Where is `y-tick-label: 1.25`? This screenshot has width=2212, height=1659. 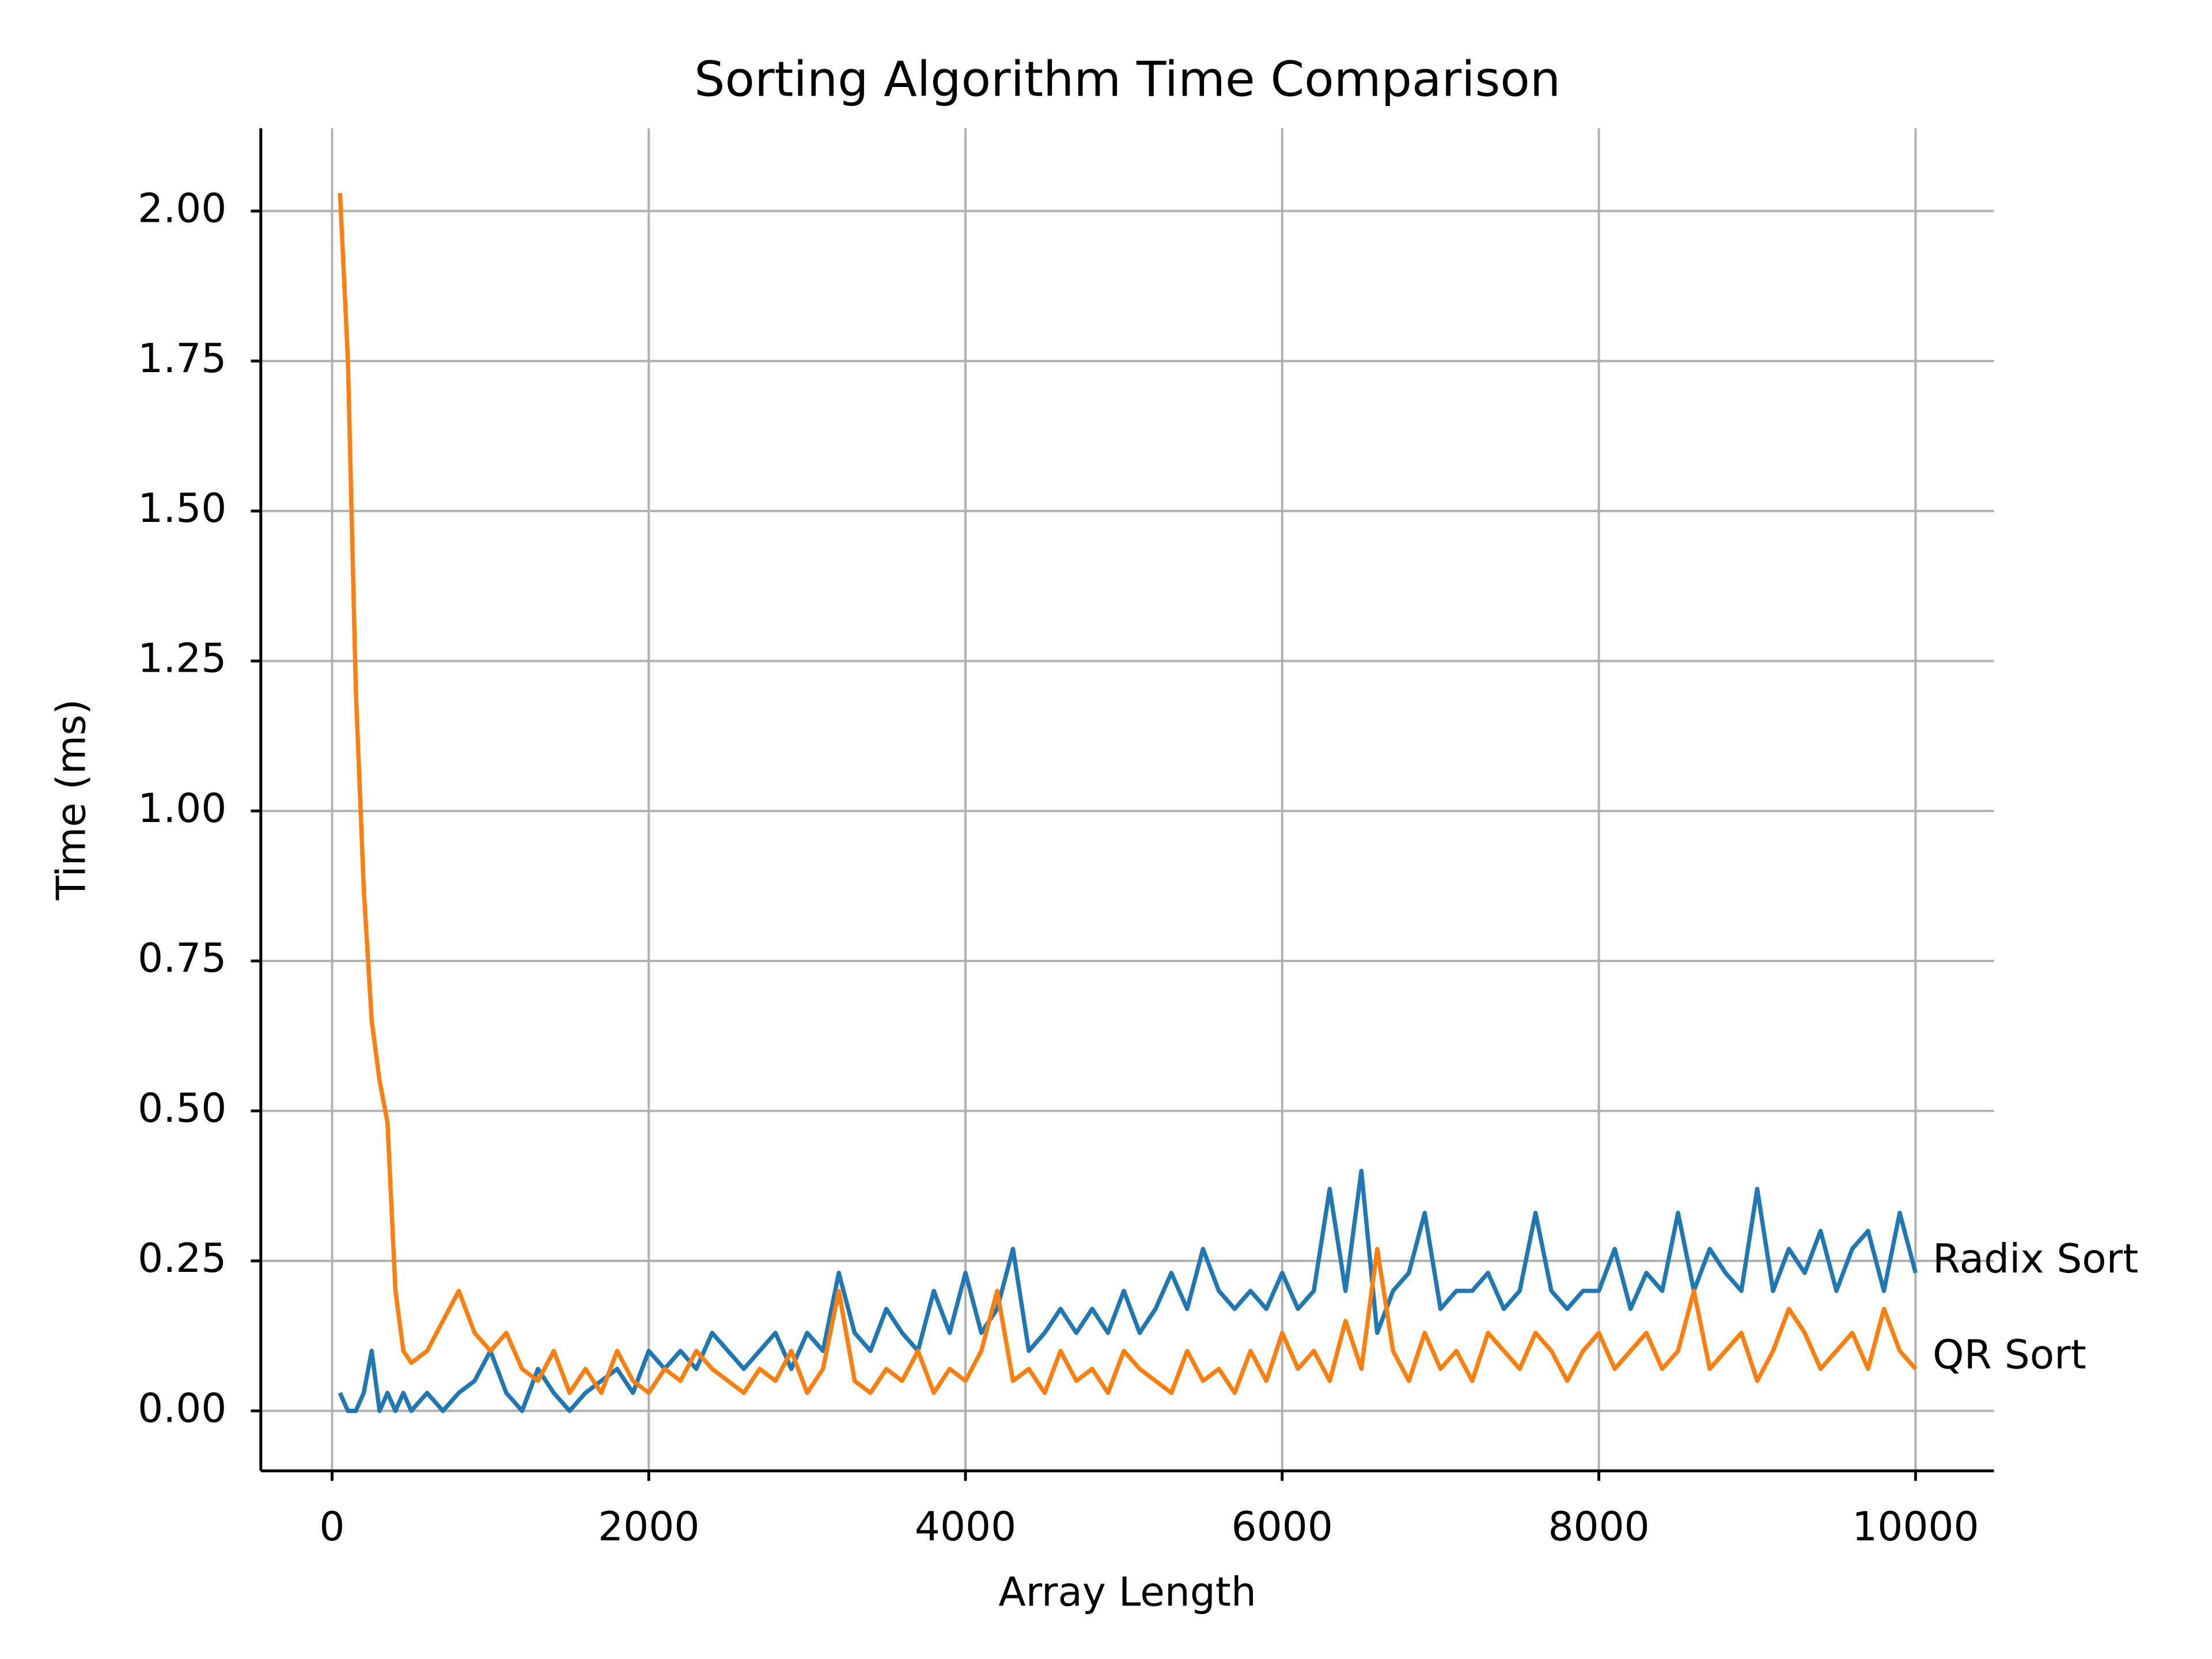 y-tick-label: 1.25 is located at coordinates (182, 659).